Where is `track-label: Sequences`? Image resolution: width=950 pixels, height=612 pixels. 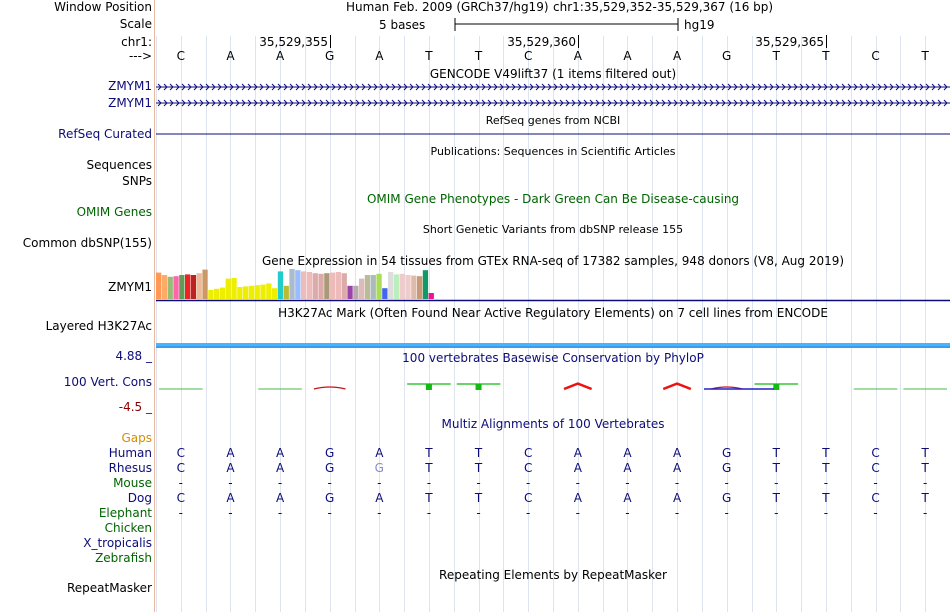 track-label: Sequences is located at coordinates (119, 165).